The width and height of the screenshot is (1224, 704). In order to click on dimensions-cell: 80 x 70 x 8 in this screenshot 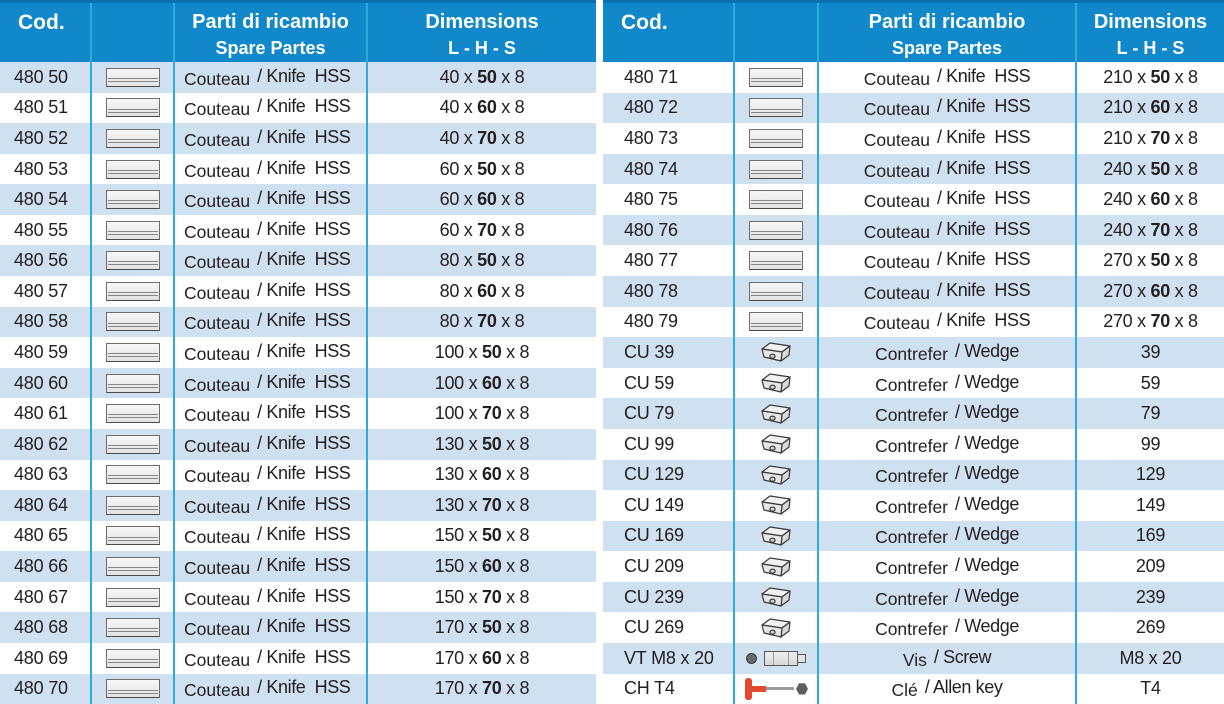, I will do `click(481, 322)`.